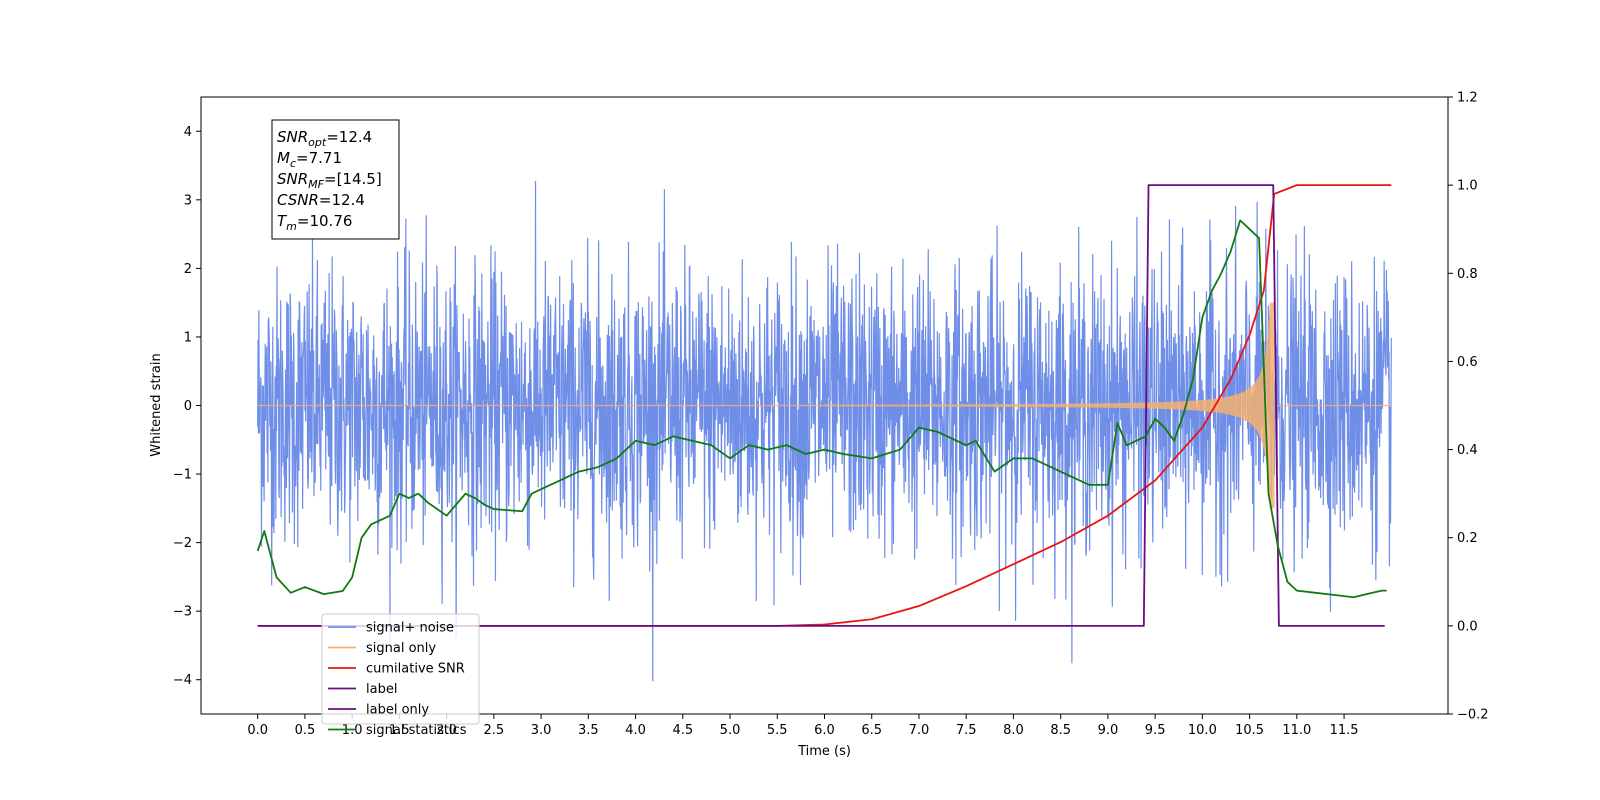 The image size is (1600, 800). Describe the element at coordinates (156, 404) in the screenshot. I see `y-axis-label: Whitened strain` at that location.